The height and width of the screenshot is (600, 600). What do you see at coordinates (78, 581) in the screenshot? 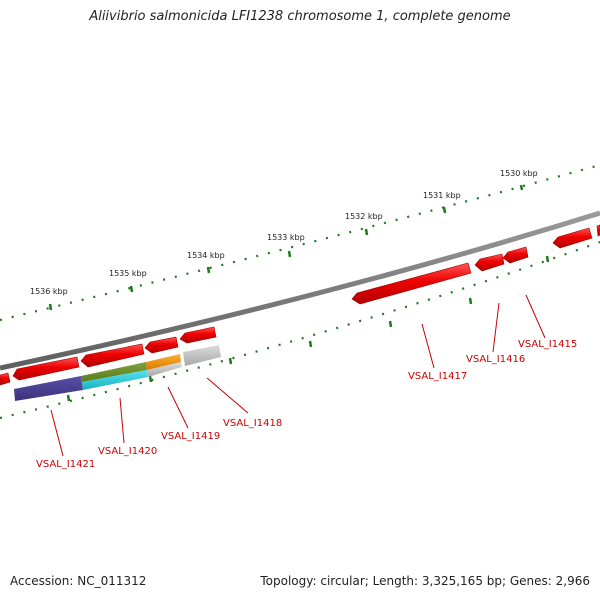
I see `accession-text: Accession: NC_011312` at bounding box center [78, 581].